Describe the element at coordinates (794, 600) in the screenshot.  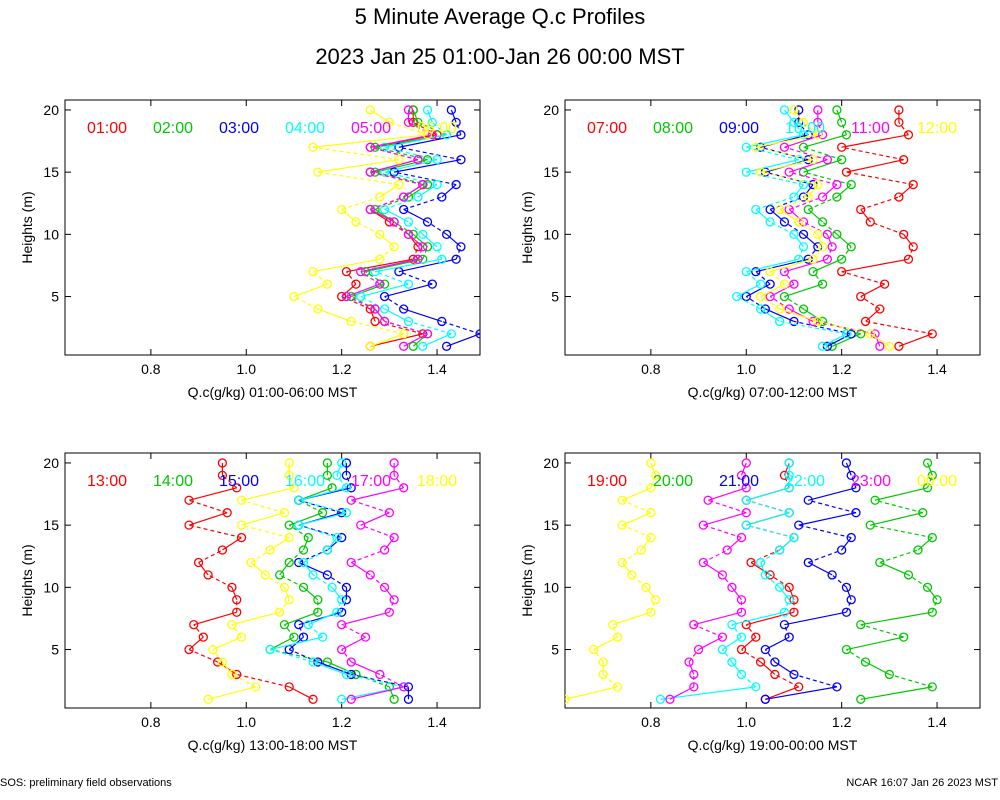
I see `data-point-1900` at that location.